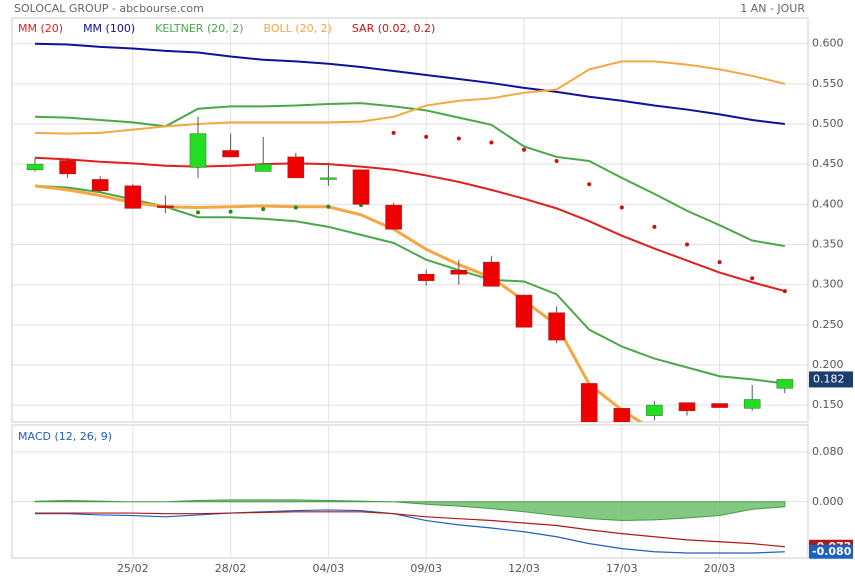 The image size is (855, 584). I want to click on legend-entry: SAR (0.02, 0.2), so click(393, 28).